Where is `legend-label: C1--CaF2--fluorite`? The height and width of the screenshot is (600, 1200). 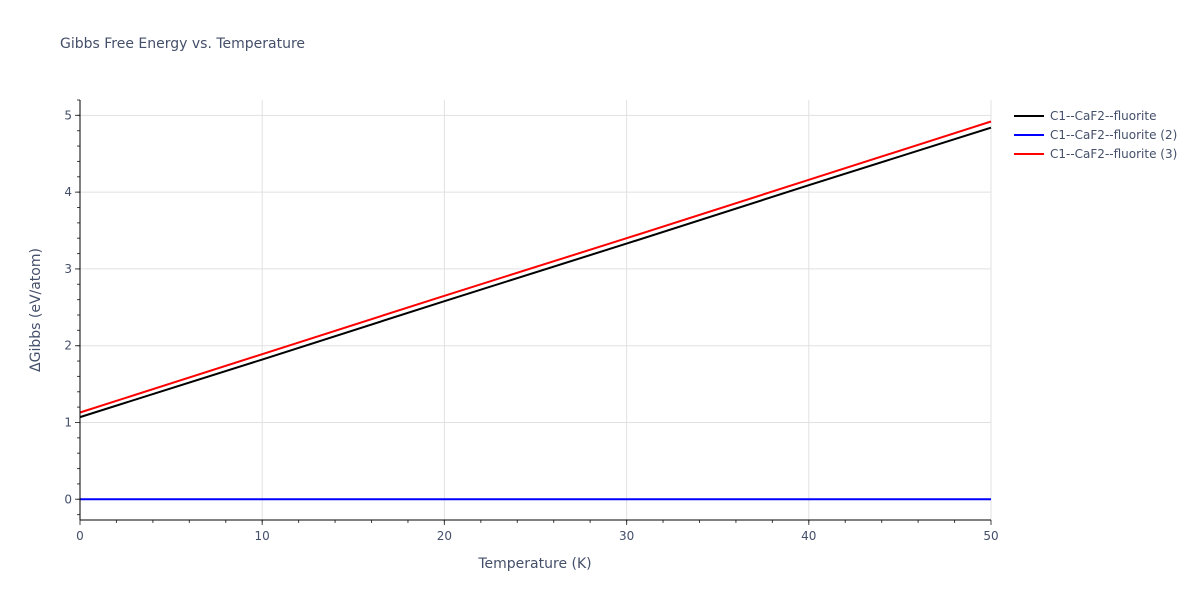
legend-label: C1--CaF2--fluorite is located at coordinates (1103, 115).